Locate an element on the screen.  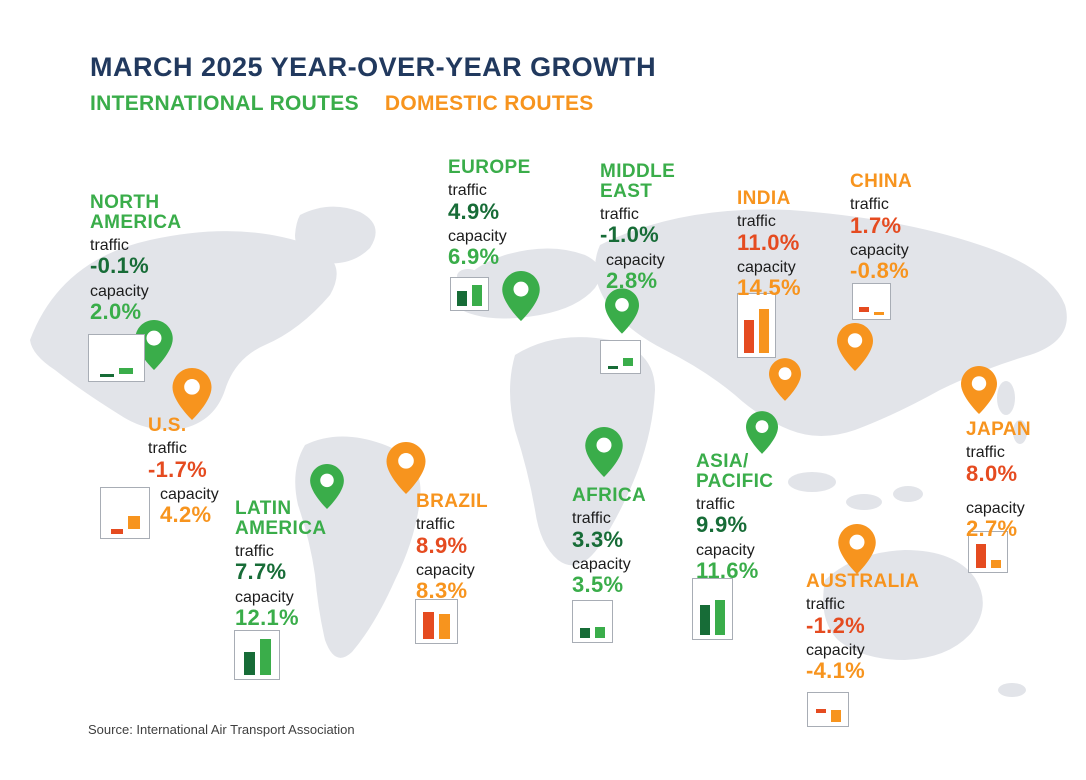
region-title: AUSTRALIA is located at coordinates (863, 581).